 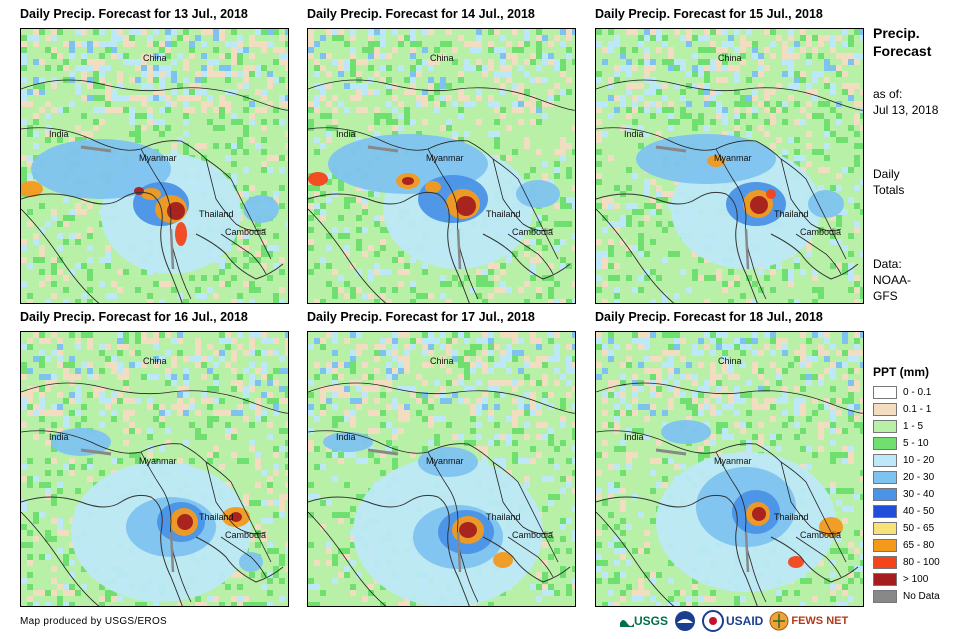 I want to click on usaid-logo-text: USAID, so click(x=745, y=621).